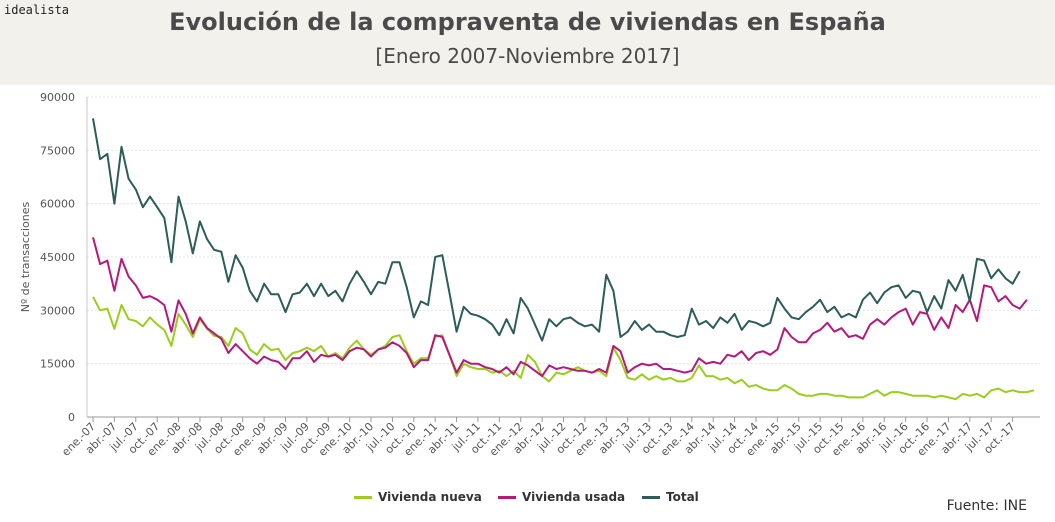 This screenshot has width=1055, height=522. What do you see at coordinates (57, 204) in the screenshot?
I see `y-tick-label: 60000` at bounding box center [57, 204].